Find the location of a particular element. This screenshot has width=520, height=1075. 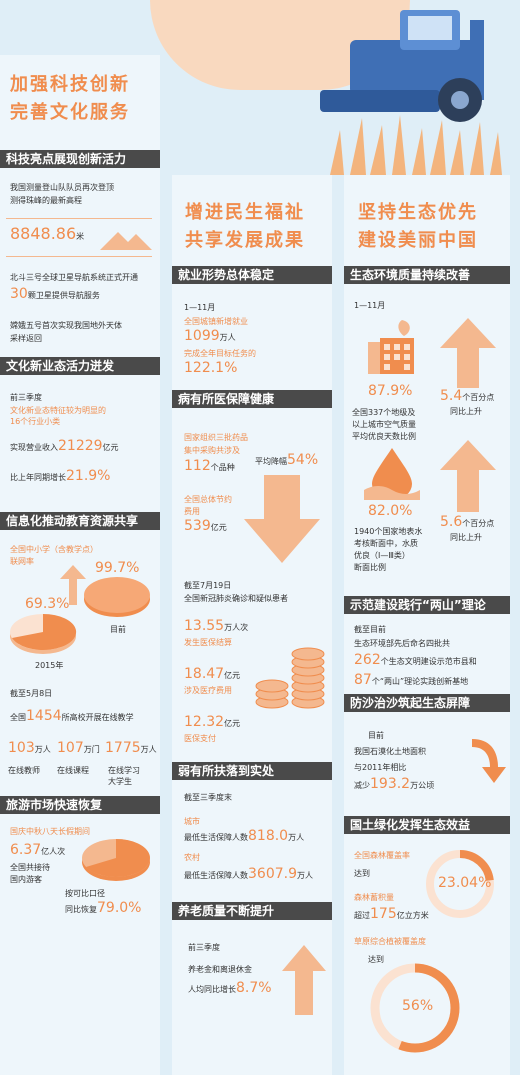

right-title-line1: 坚持生态优先 is located at coordinates (418, 212).